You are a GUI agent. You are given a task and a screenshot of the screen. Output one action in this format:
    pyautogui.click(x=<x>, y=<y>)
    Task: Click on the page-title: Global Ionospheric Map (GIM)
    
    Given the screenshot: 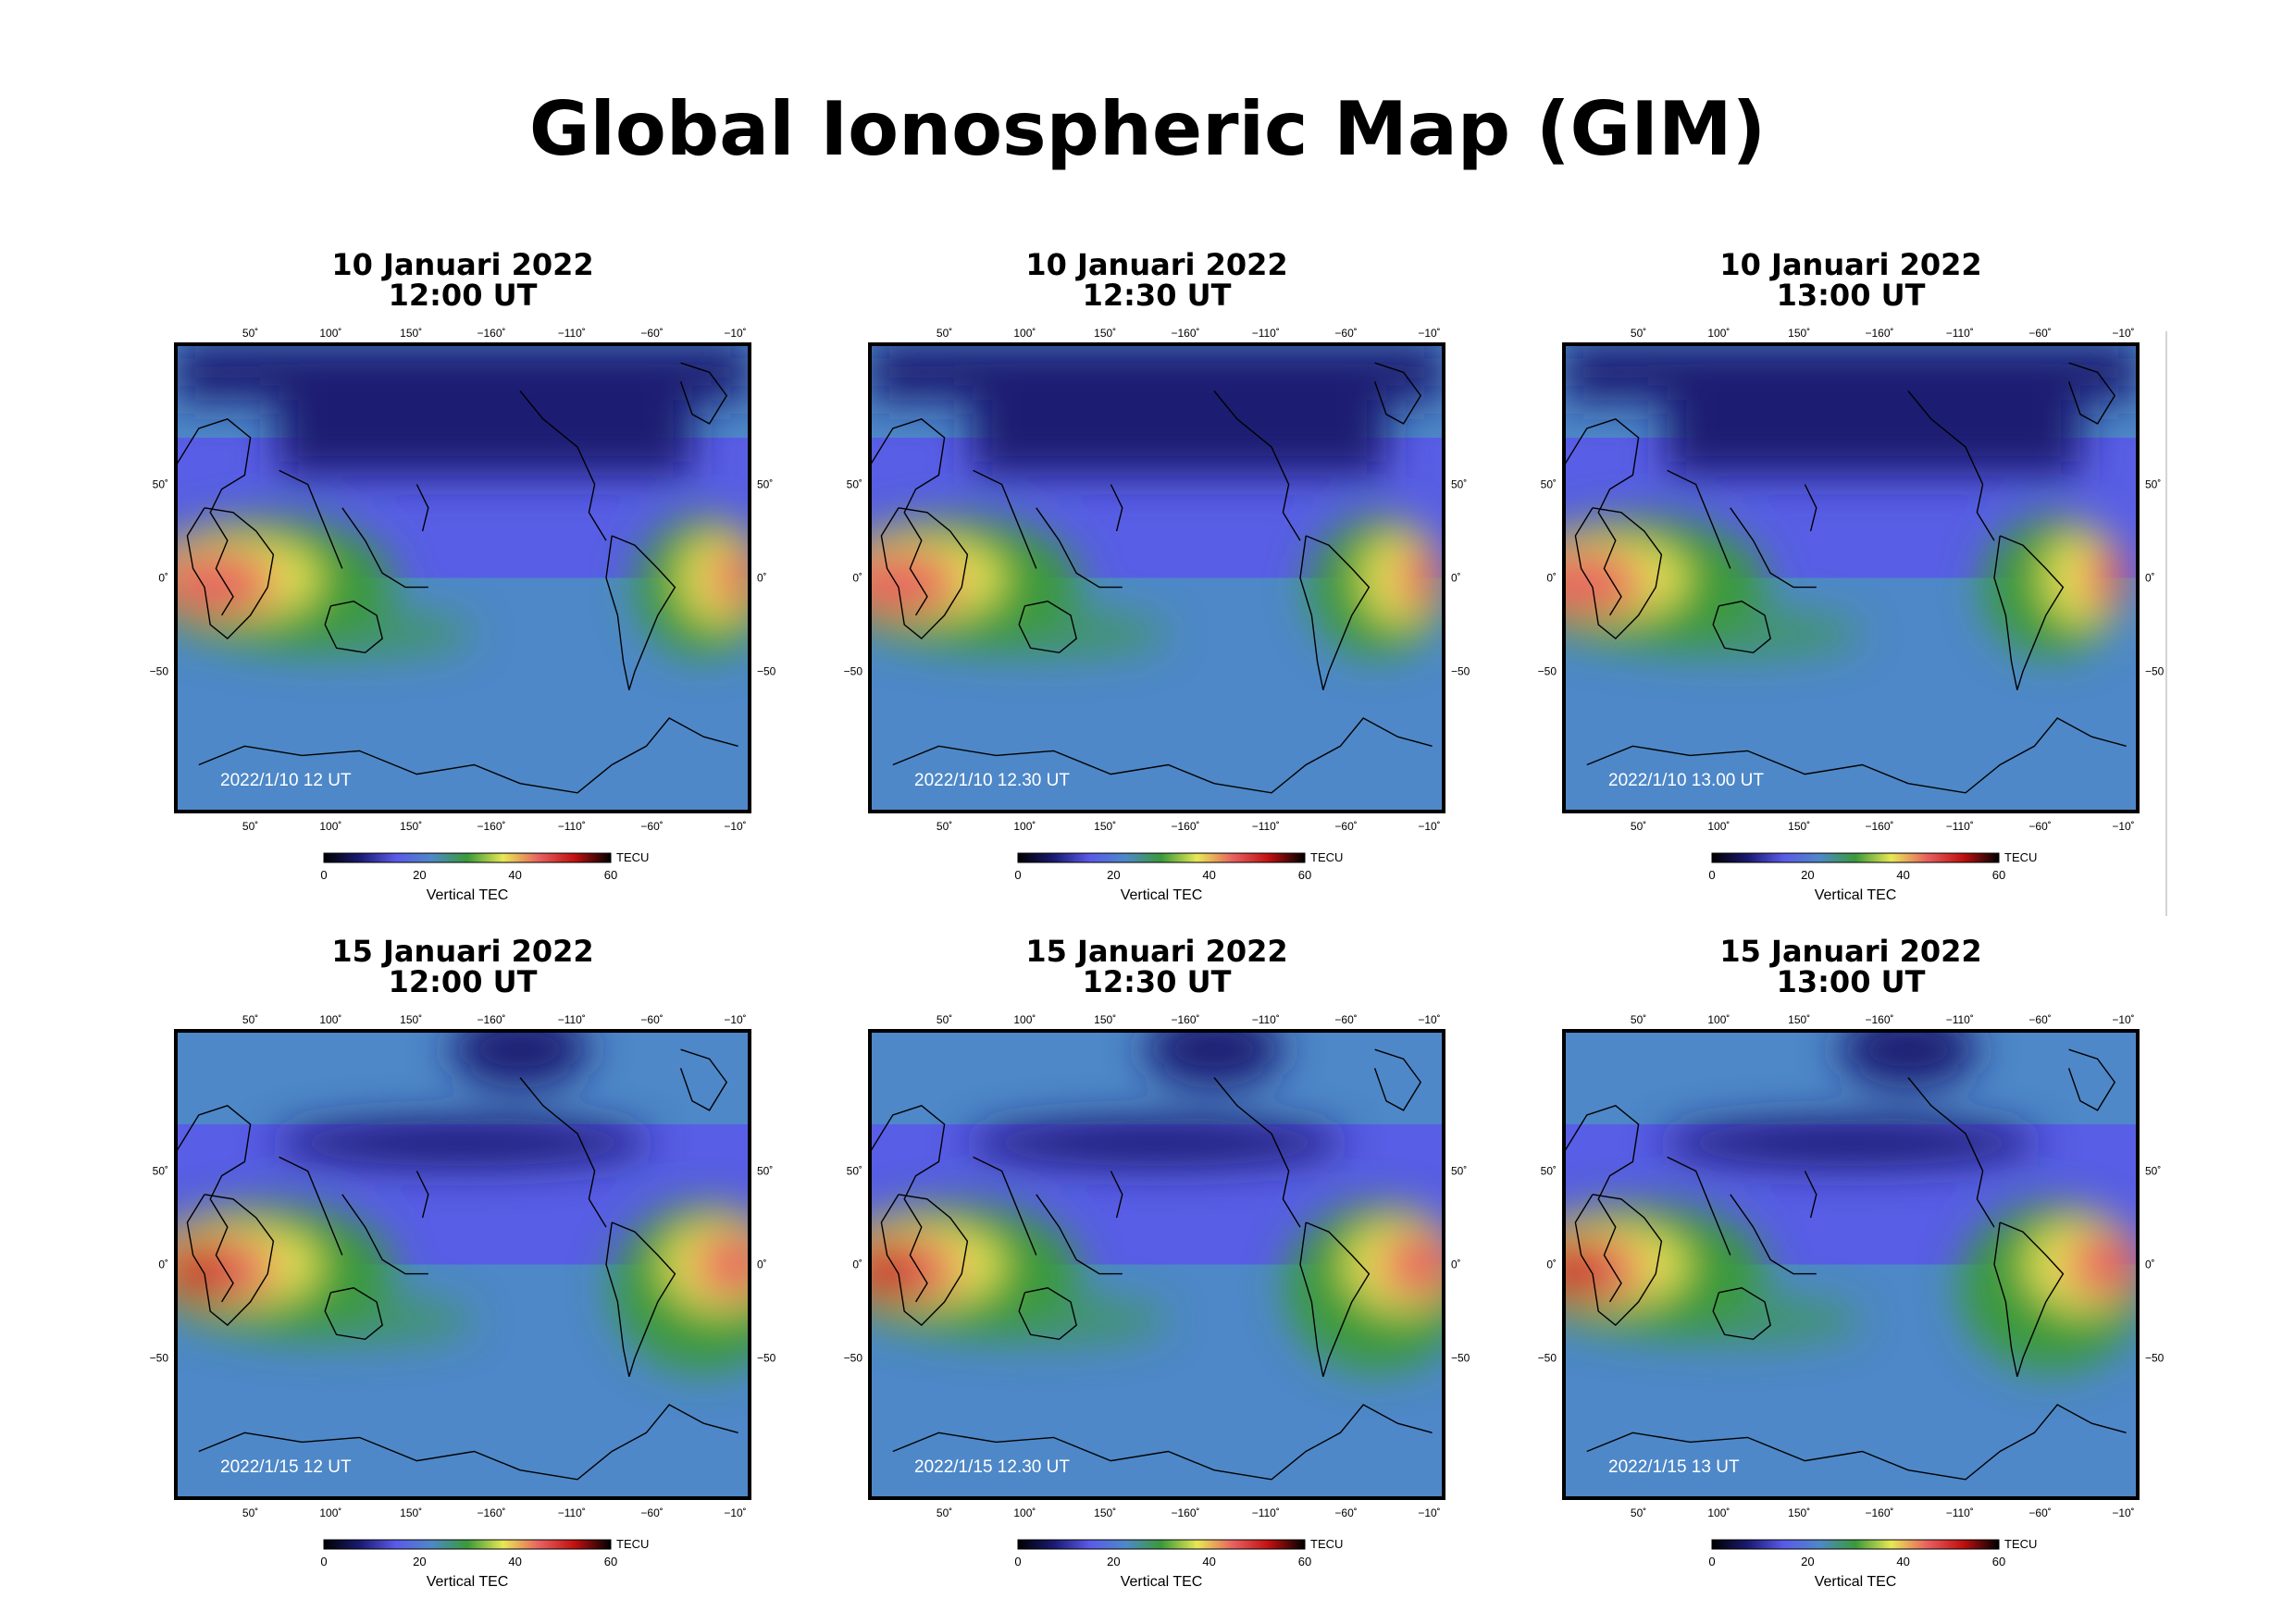 What is the action you would take?
    pyautogui.click(x=1147, y=129)
    